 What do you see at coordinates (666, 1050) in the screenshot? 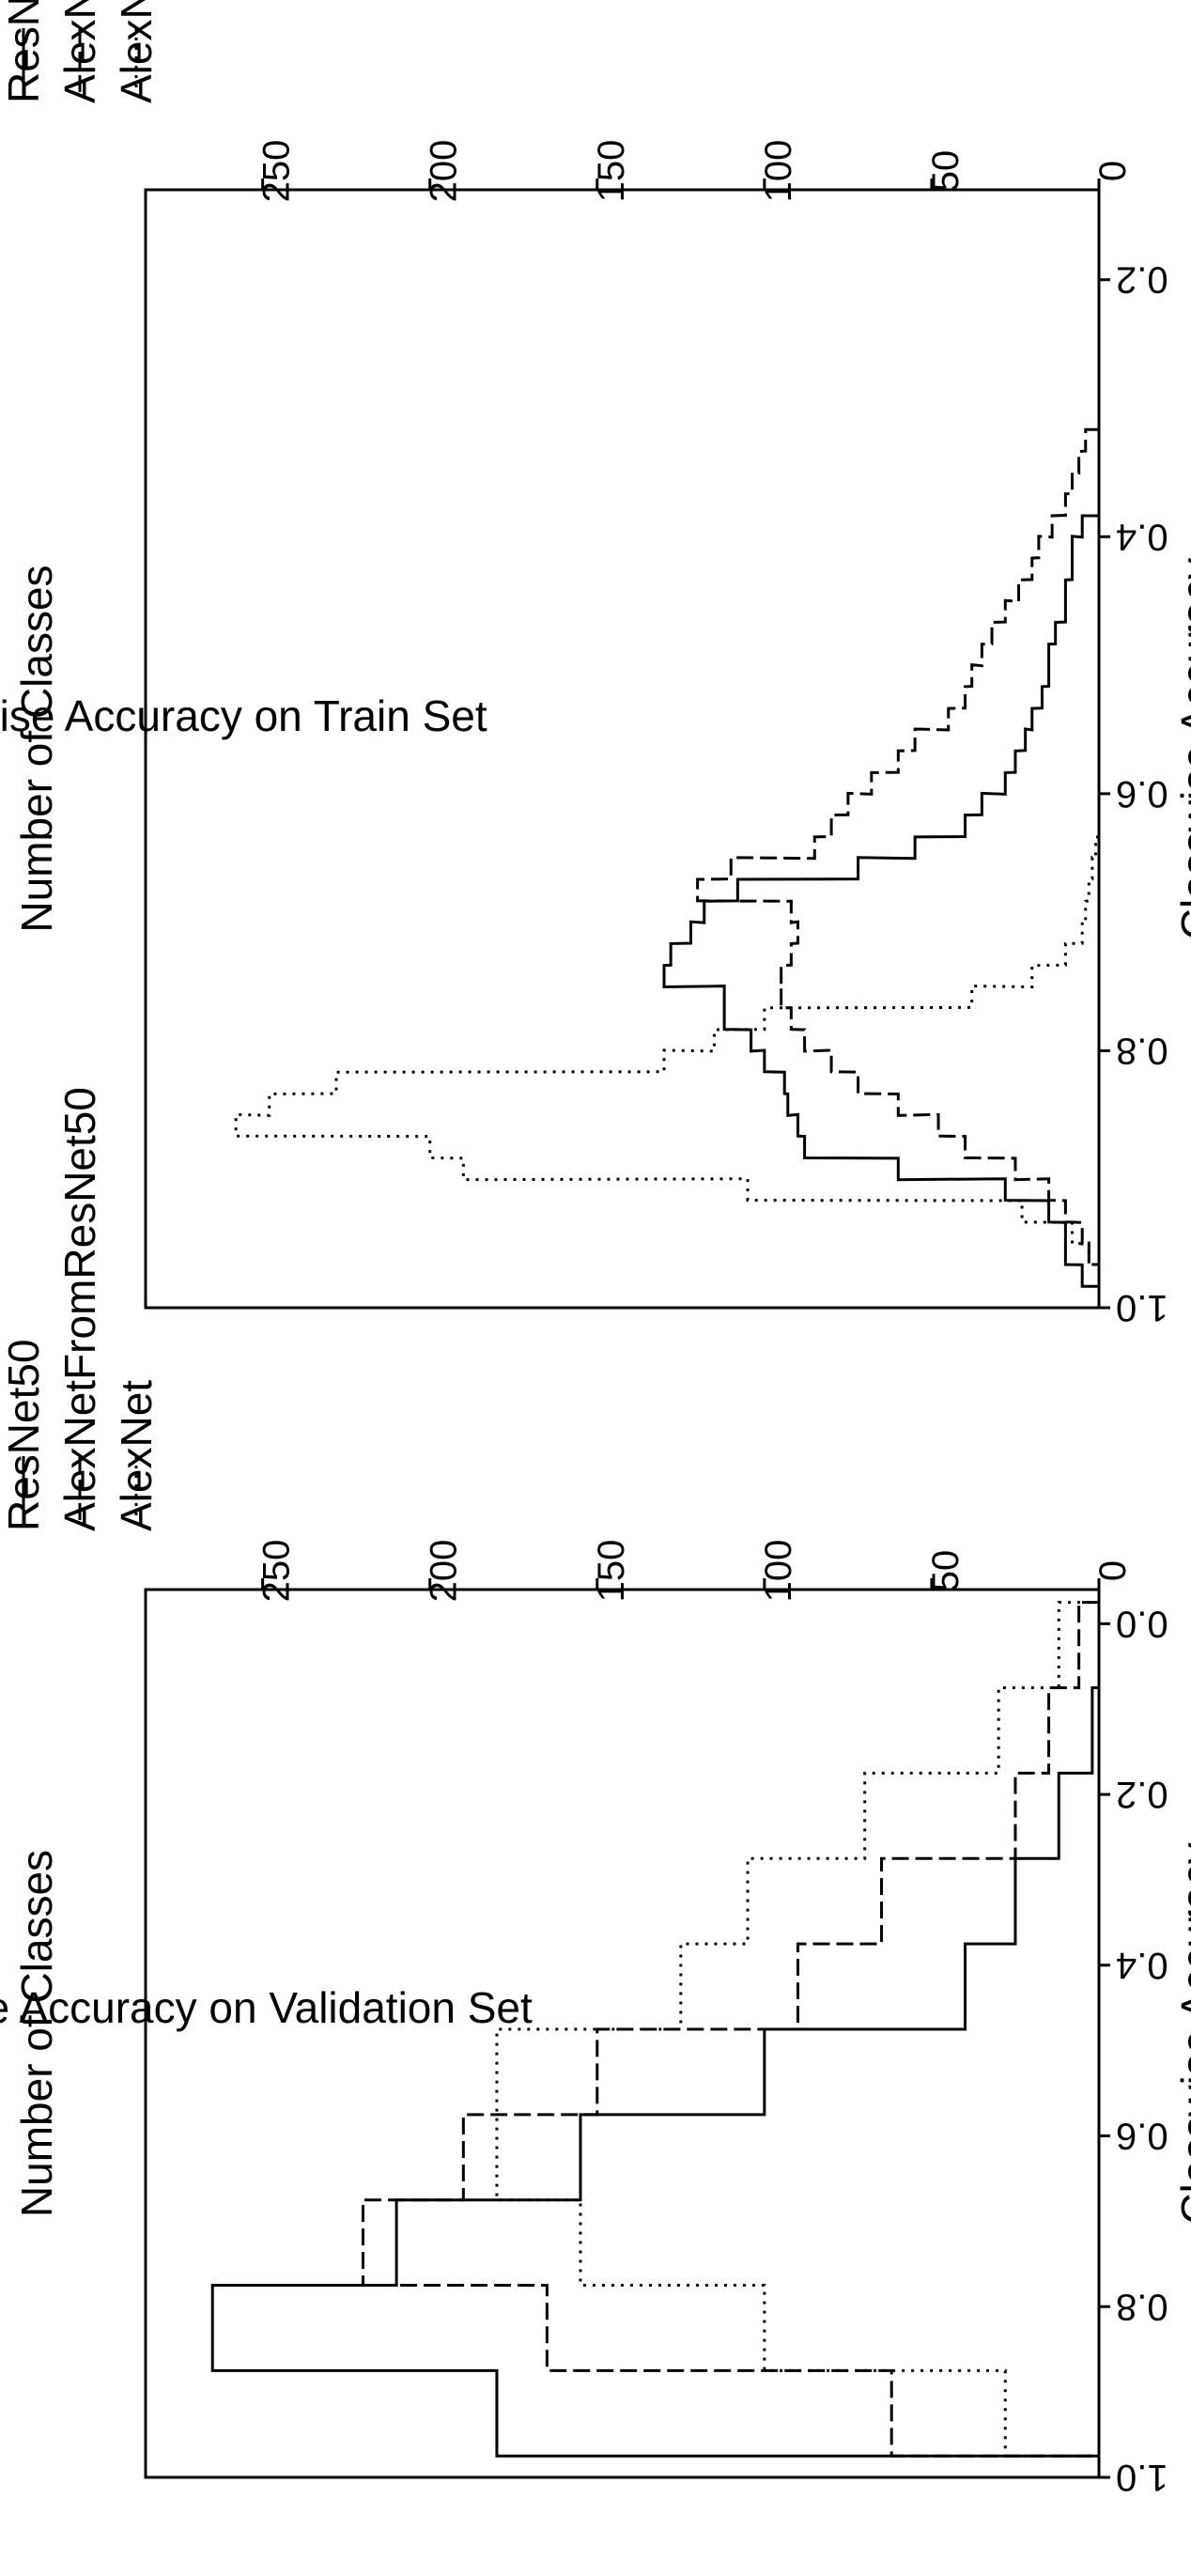
I see `series-line-alexnet` at bounding box center [666, 1050].